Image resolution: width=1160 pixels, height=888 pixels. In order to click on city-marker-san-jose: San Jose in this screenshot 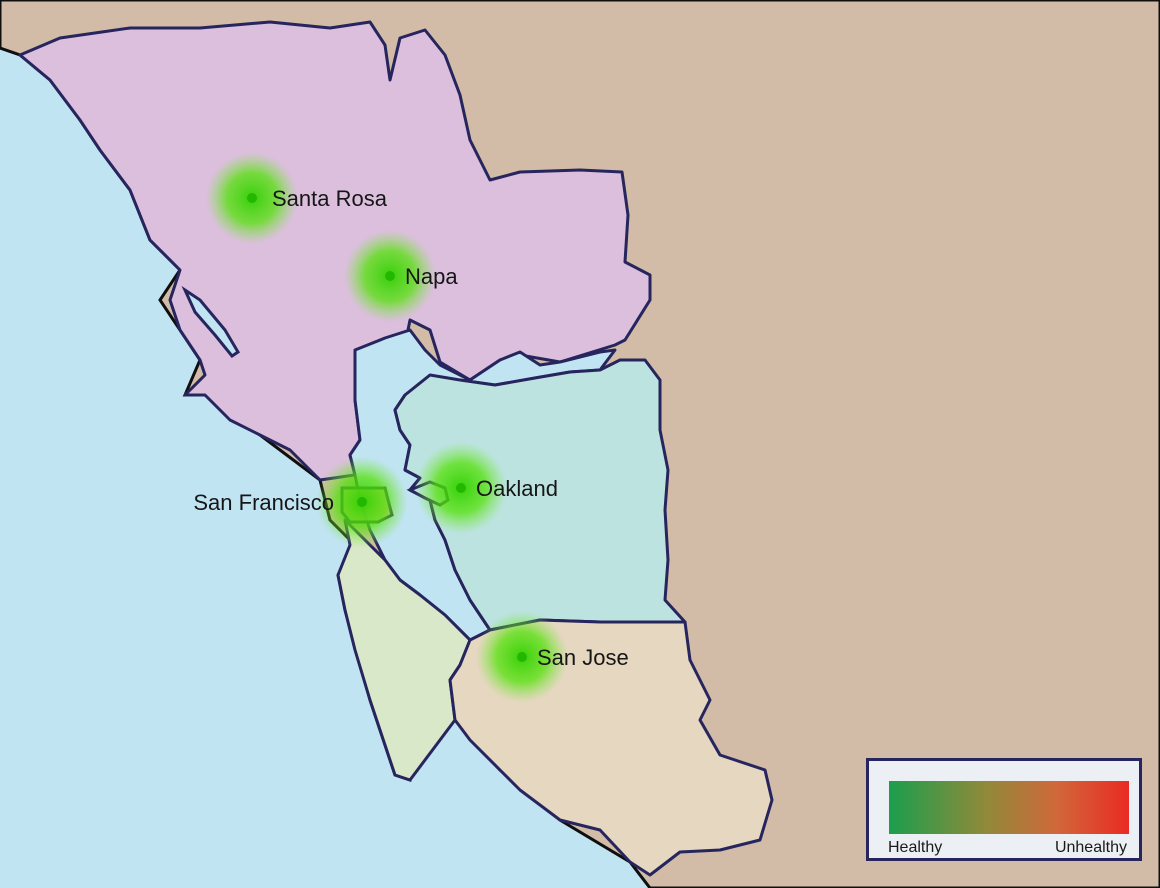, I will do `click(552, 657)`.